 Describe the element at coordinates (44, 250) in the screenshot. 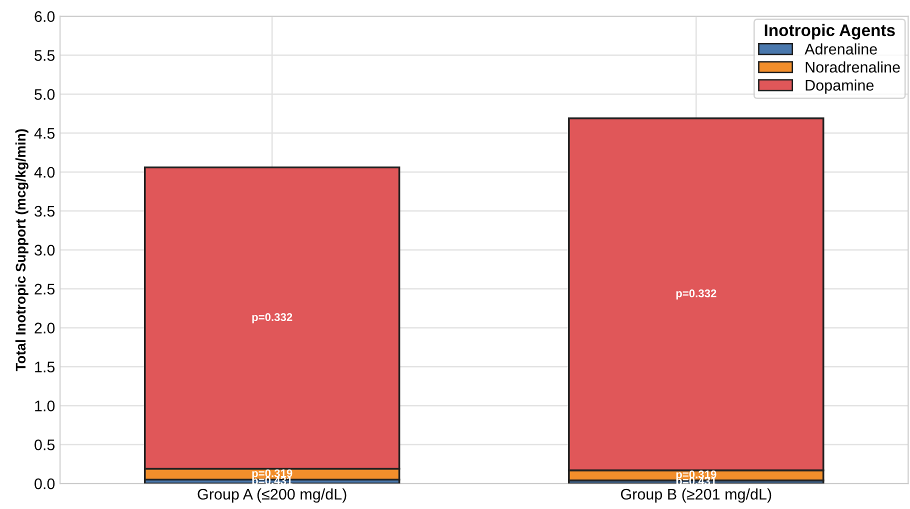

I see `y-tick-label: 3.0` at that location.